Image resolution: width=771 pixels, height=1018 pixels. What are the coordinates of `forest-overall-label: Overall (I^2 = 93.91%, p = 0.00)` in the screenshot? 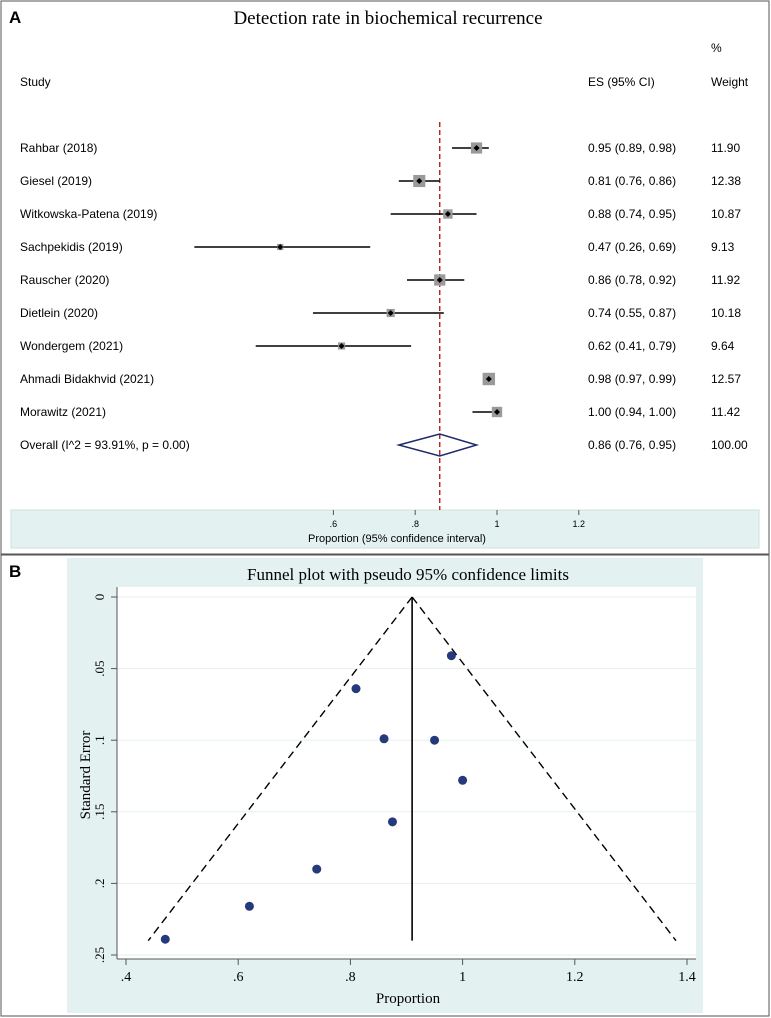 It's located at (105, 445).